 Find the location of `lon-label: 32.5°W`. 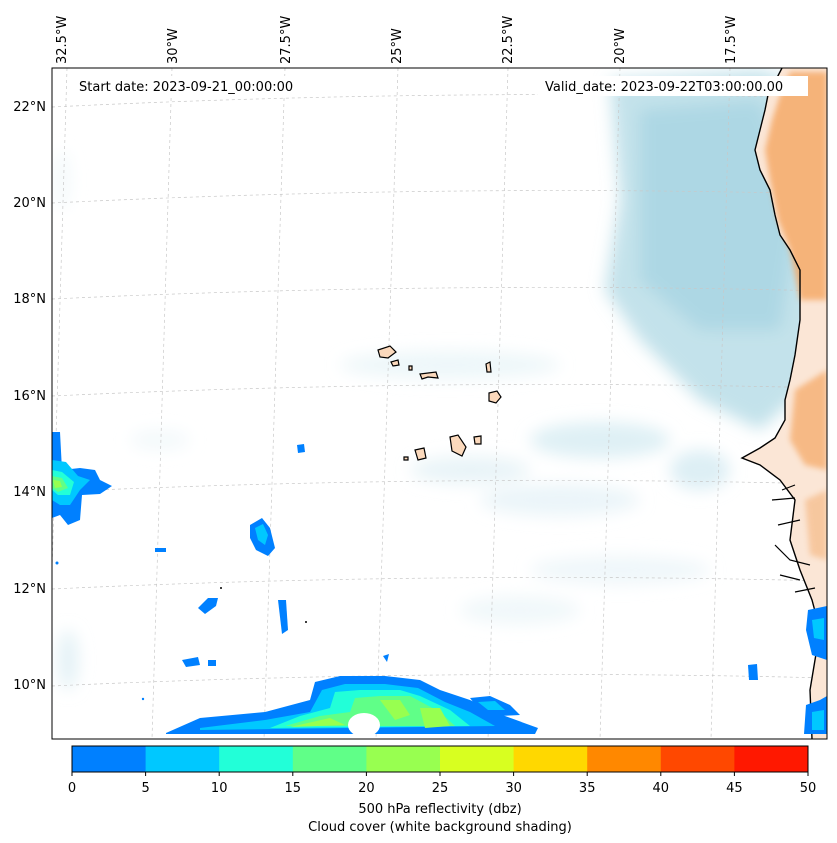

lon-label: 32.5°W is located at coordinates (62, 40).